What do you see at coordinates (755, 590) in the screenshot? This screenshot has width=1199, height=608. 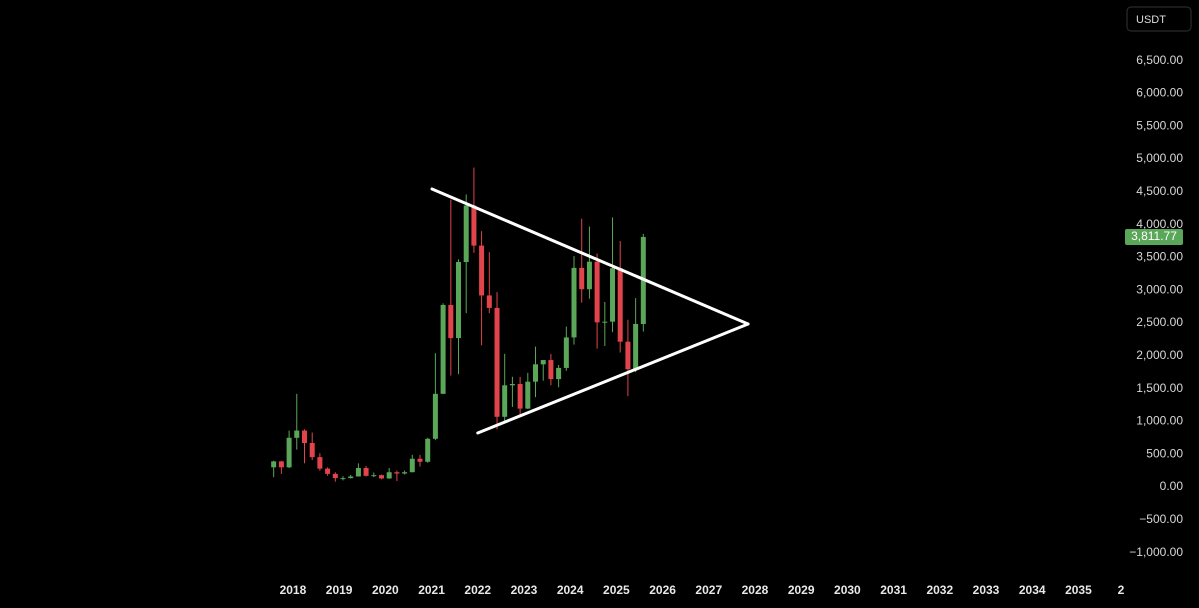 I see `x-tick-label: 2028` at bounding box center [755, 590].